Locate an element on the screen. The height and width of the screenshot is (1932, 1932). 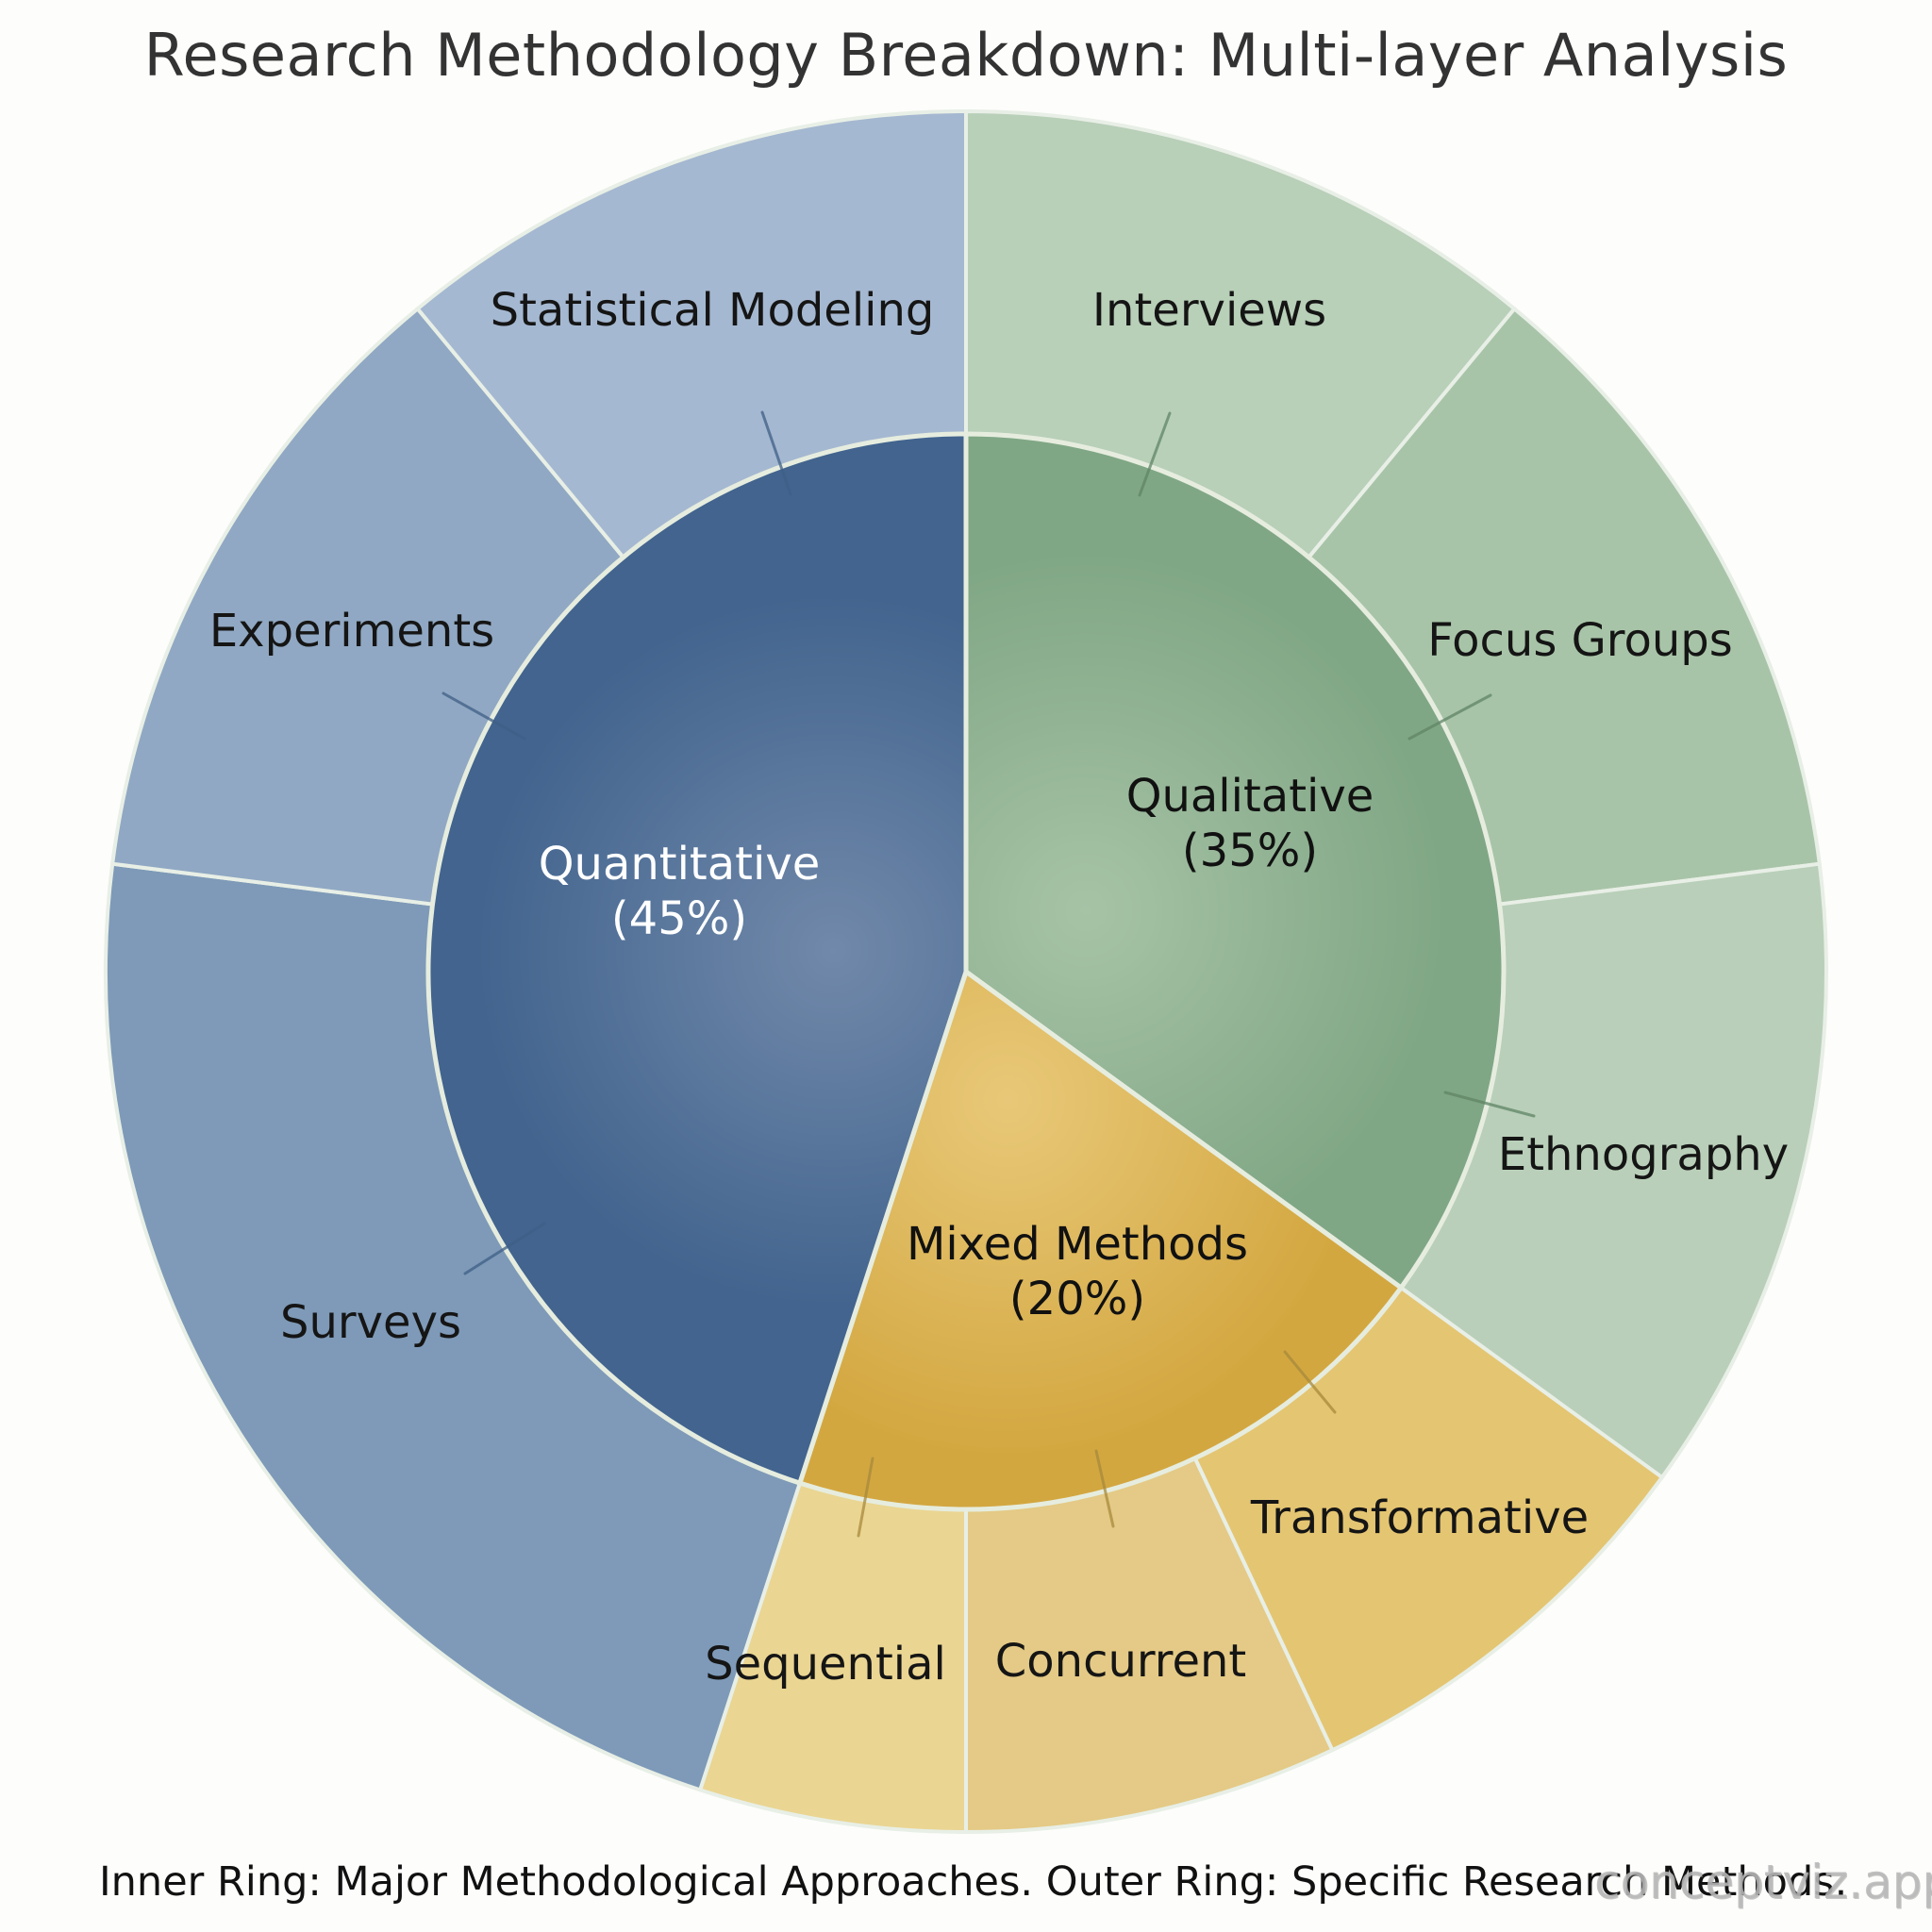
leader-line-interviews is located at coordinates (1155, 454).